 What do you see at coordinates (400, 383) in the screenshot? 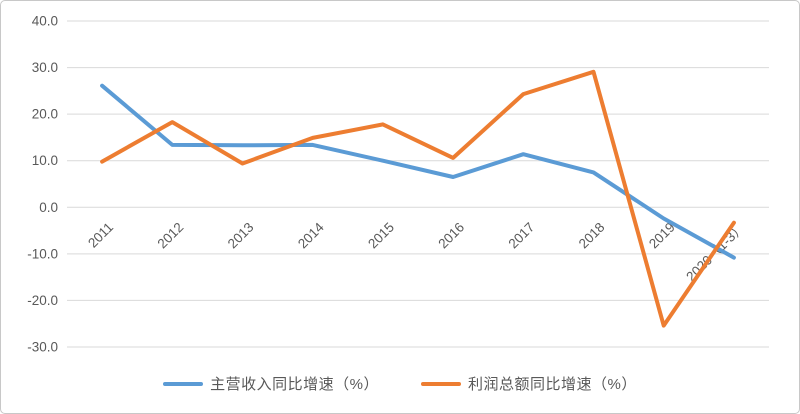
I see `chart-legend: 主营收入同比增速（%） 利润总额同比增速（%）` at bounding box center [400, 383].